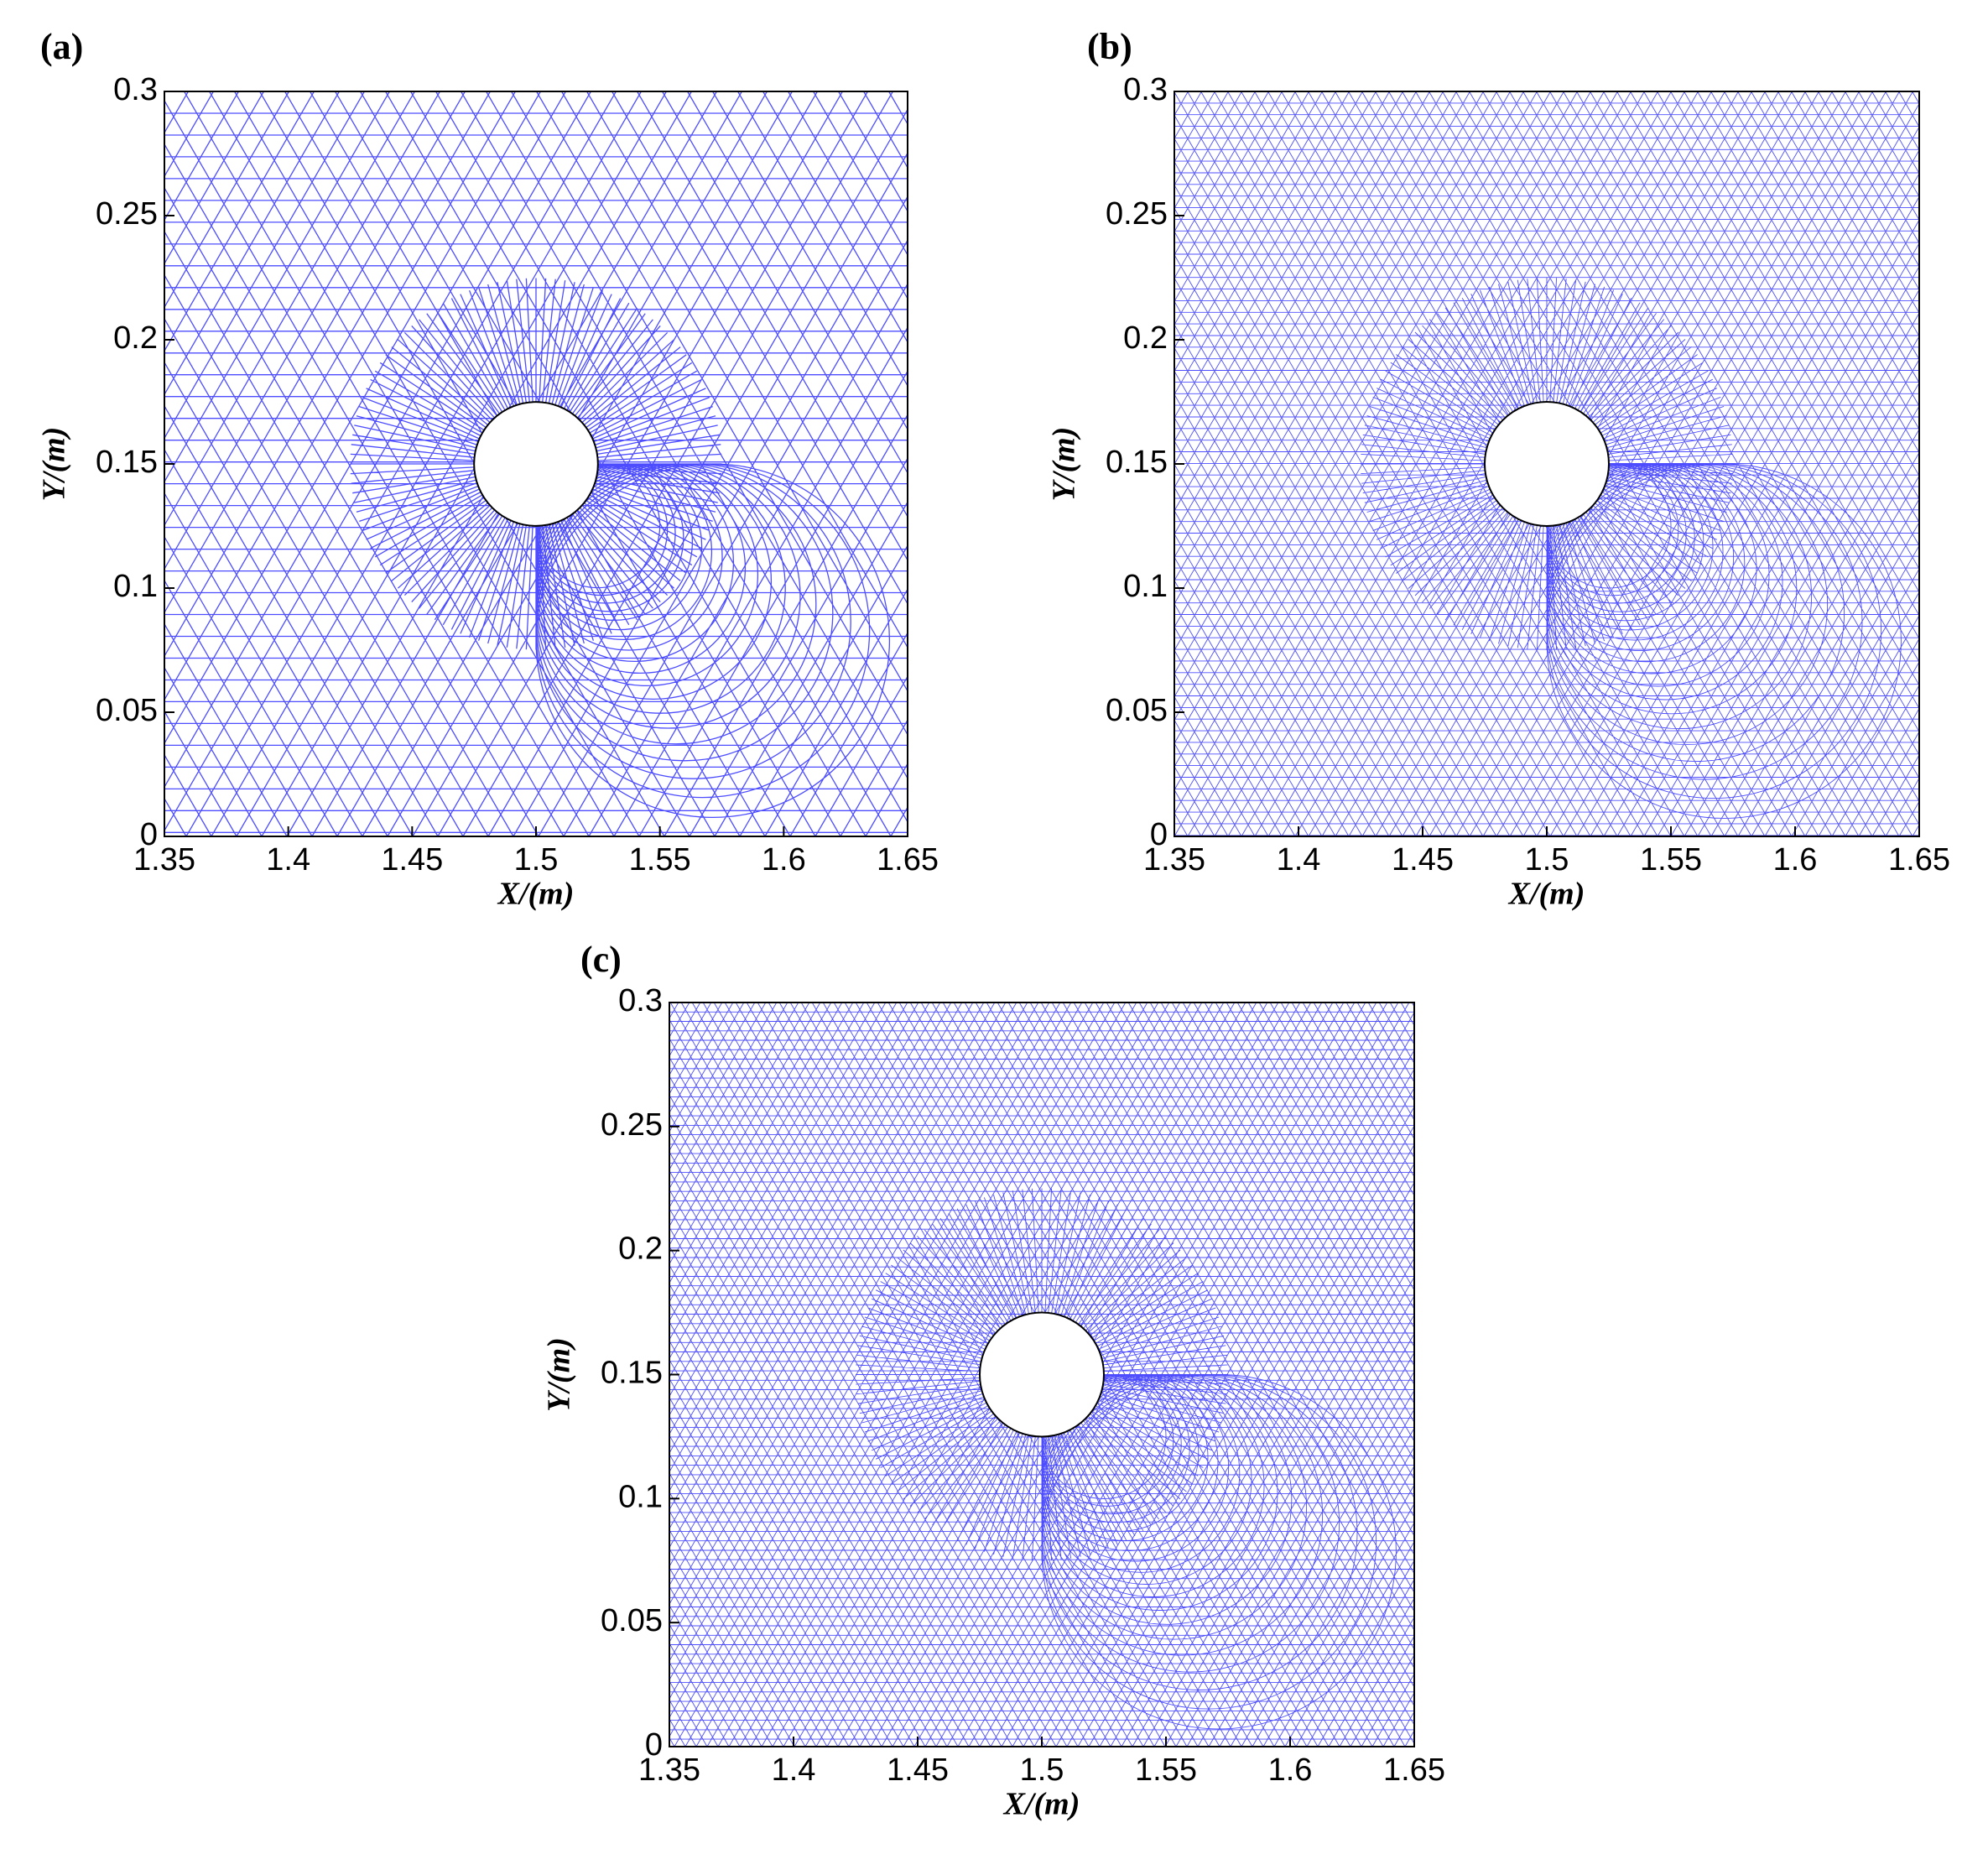 The width and height of the screenshot is (1988, 1854). Describe the element at coordinates (1109, 47) in the screenshot. I see `panel-title: (b)` at that location.